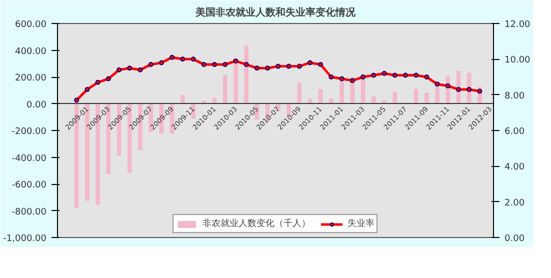 The width and height of the screenshot is (551, 278). I want to click on y2-tick-label: 8.00, so click(514, 96).